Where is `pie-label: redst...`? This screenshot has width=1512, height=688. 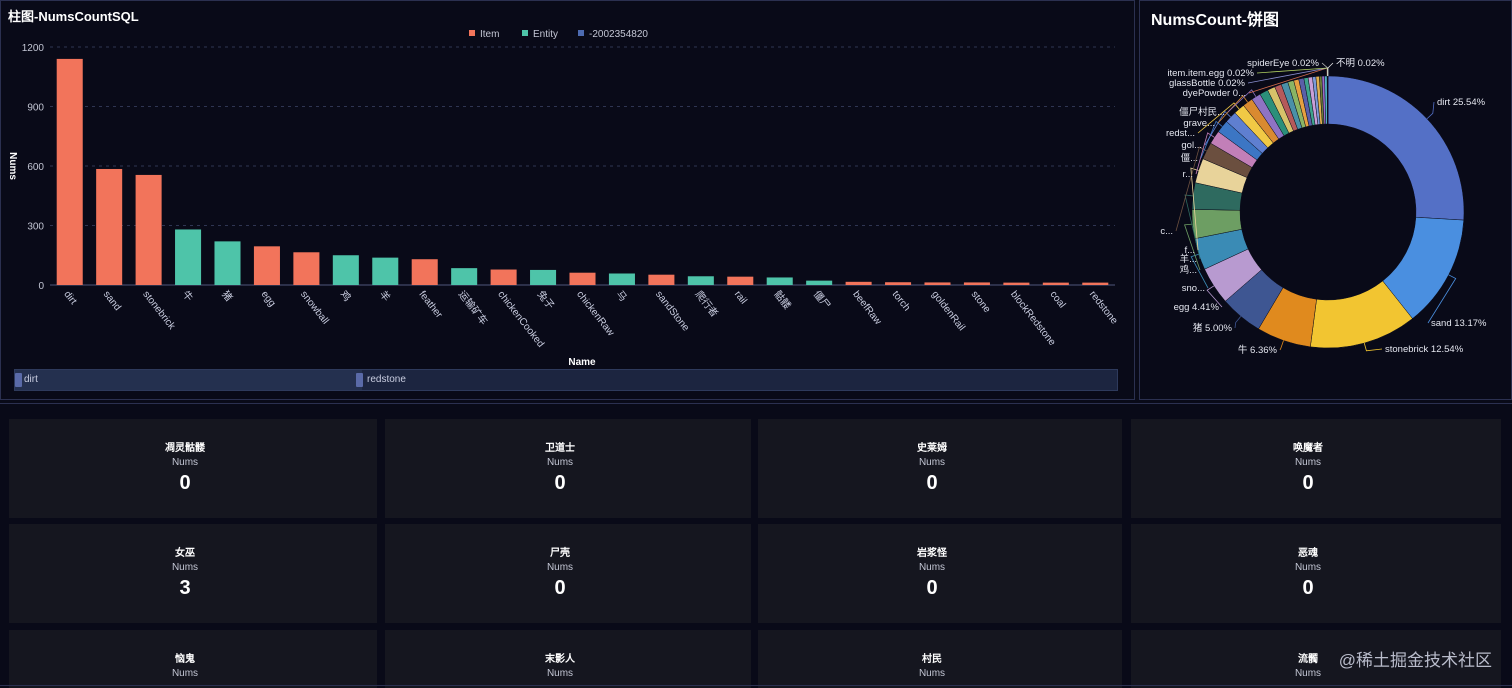
pie-label: redst... is located at coordinates (1180, 133).